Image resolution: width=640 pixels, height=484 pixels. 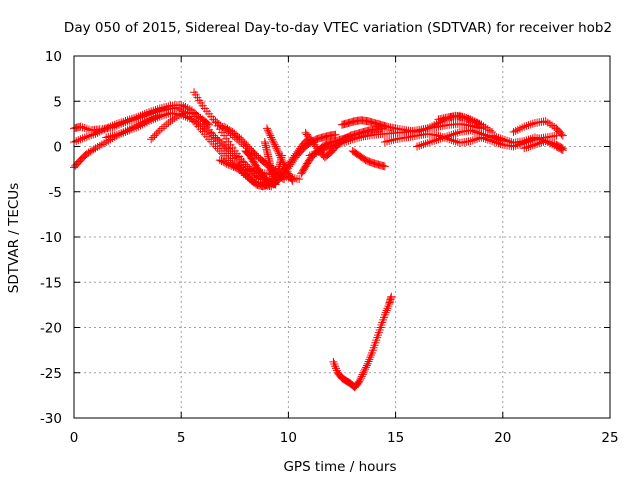 What do you see at coordinates (57, 148) in the screenshot?
I see `y-tick-label: 0` at bounding box center [57, 148].